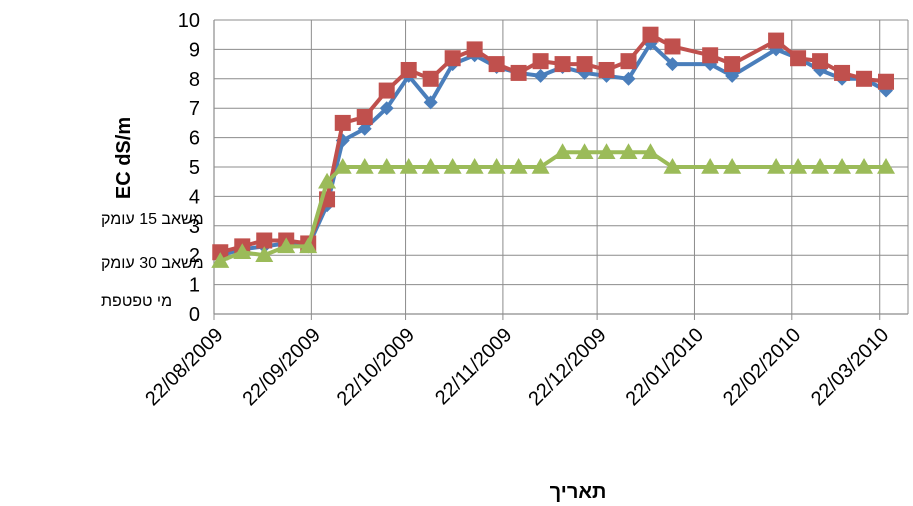 The width and height of the screenshot is (913, 506). Describe the element at coordinates (194, 80) in the screenshot. I see `y-tick-label: 8` at that location.